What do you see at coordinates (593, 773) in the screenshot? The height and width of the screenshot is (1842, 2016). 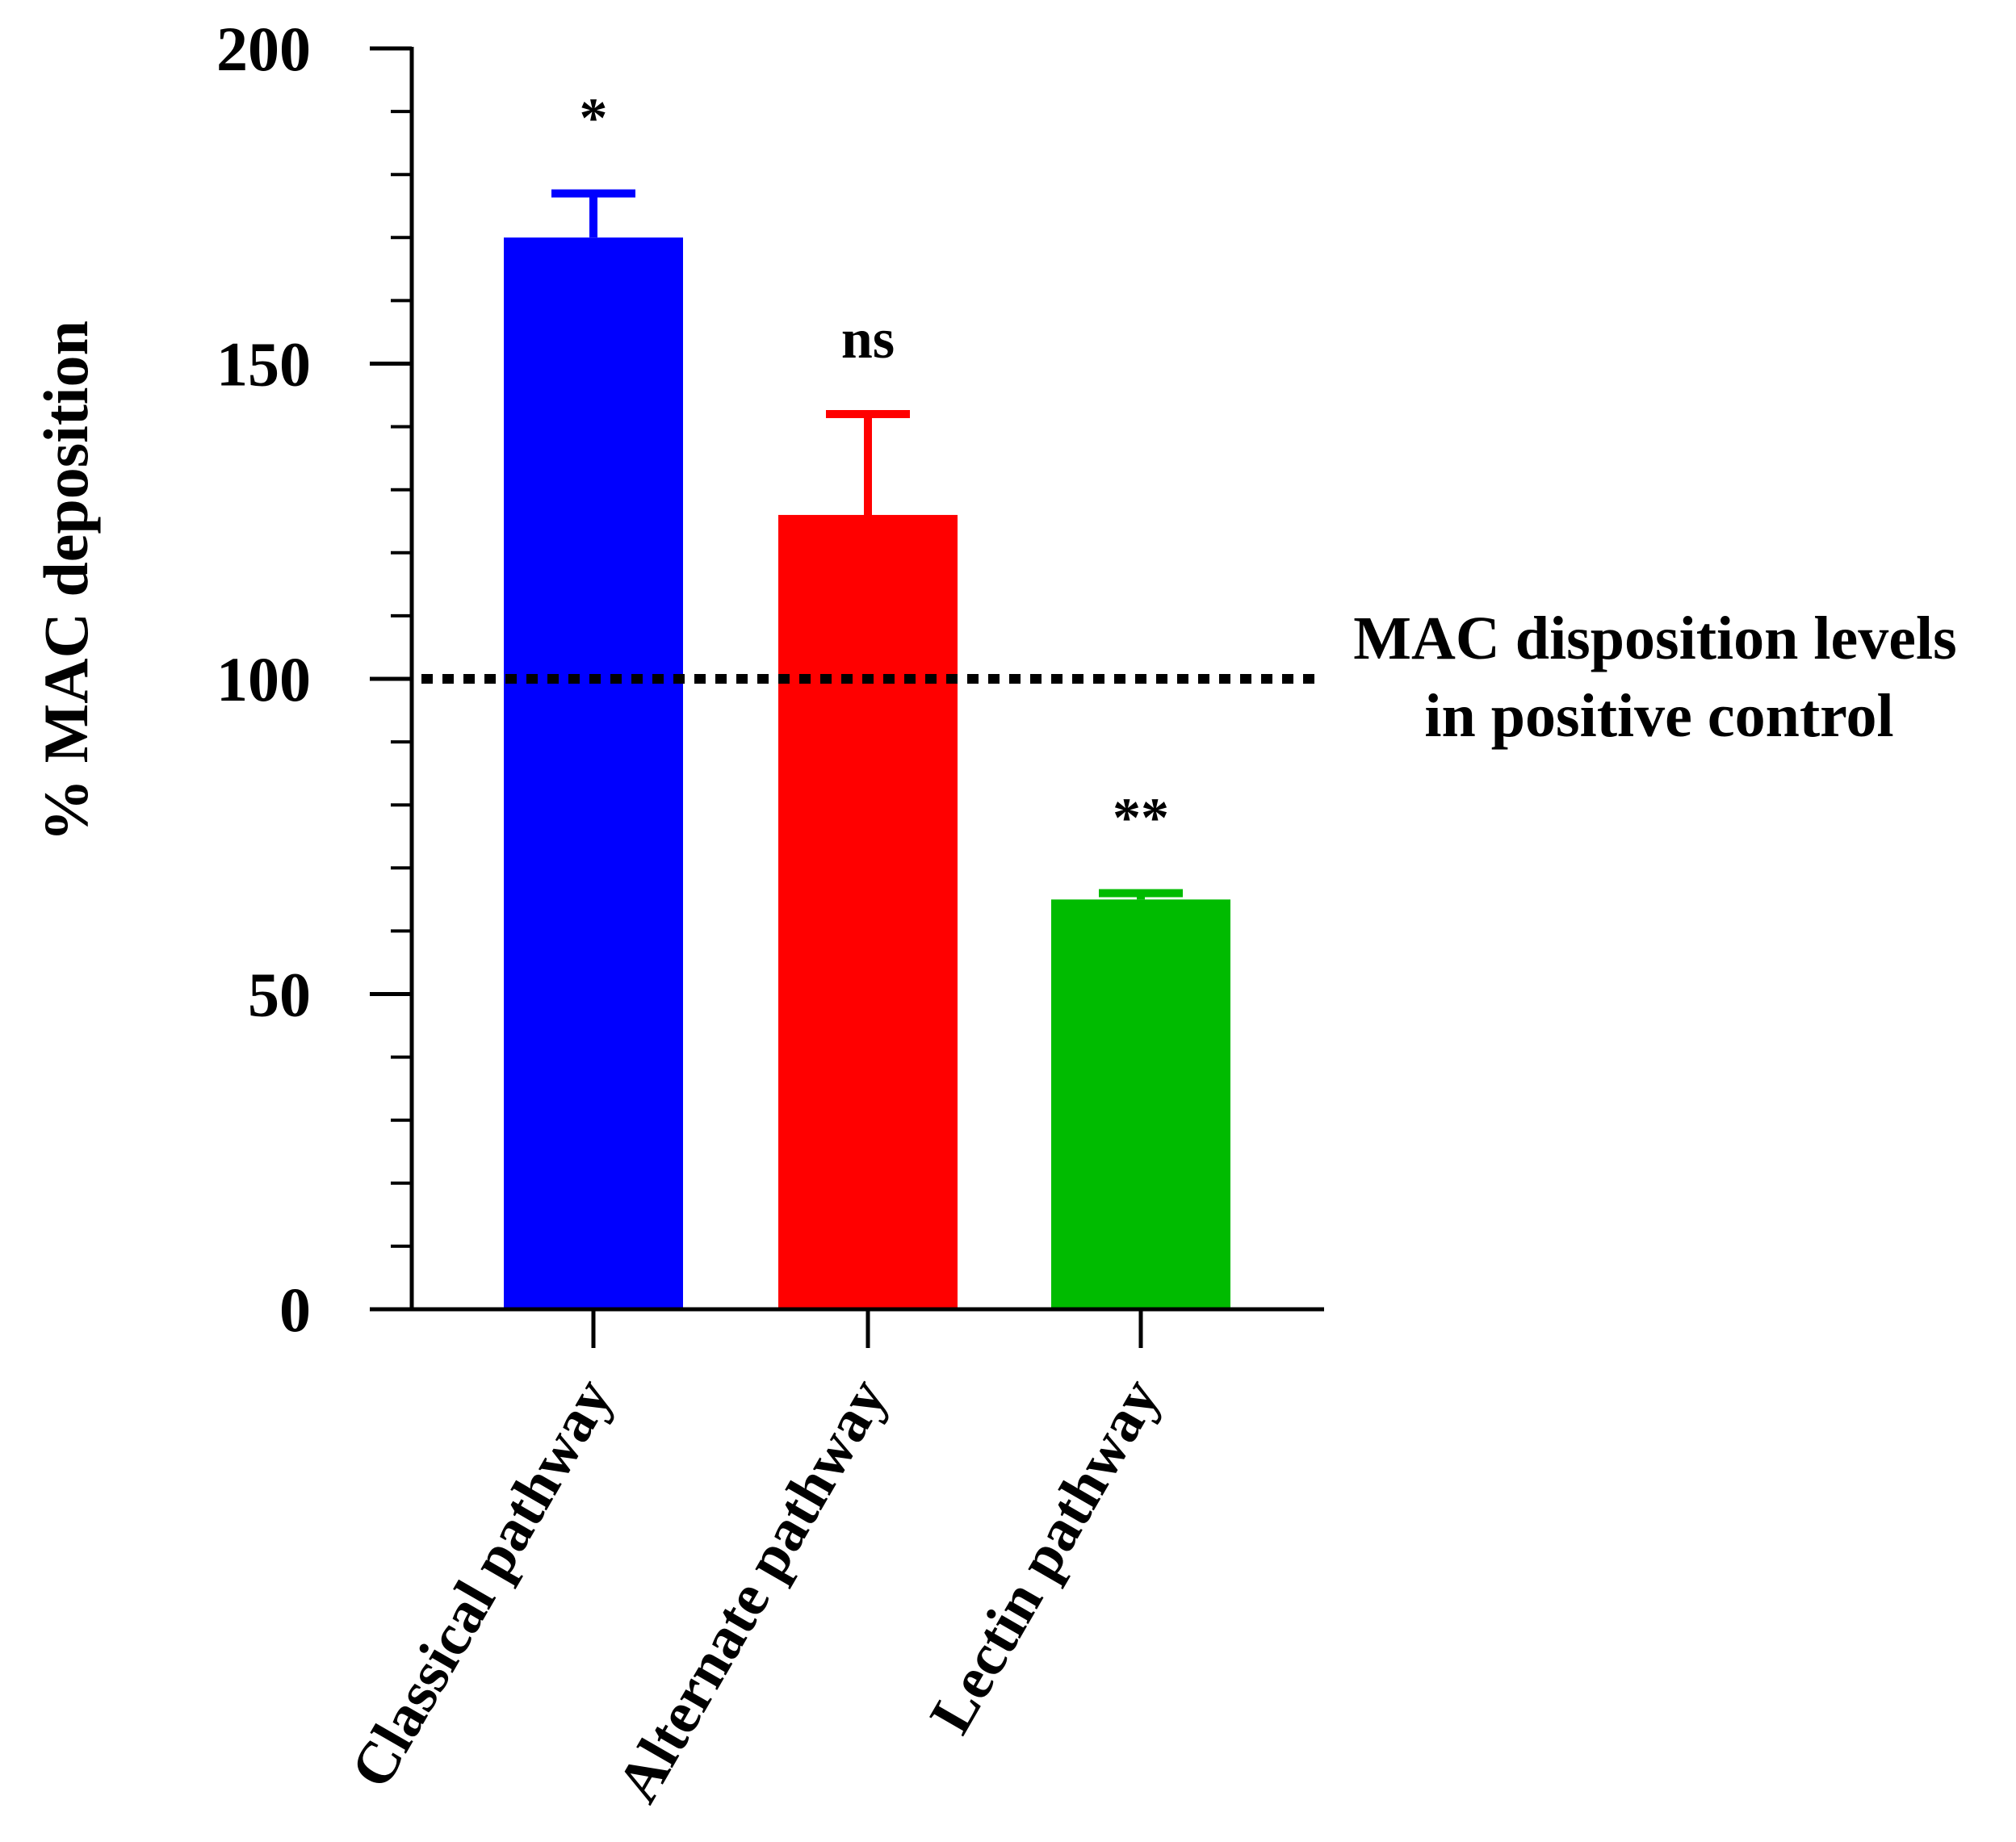 I see `bar-classical-pathway` at bounding box center [593, 773].